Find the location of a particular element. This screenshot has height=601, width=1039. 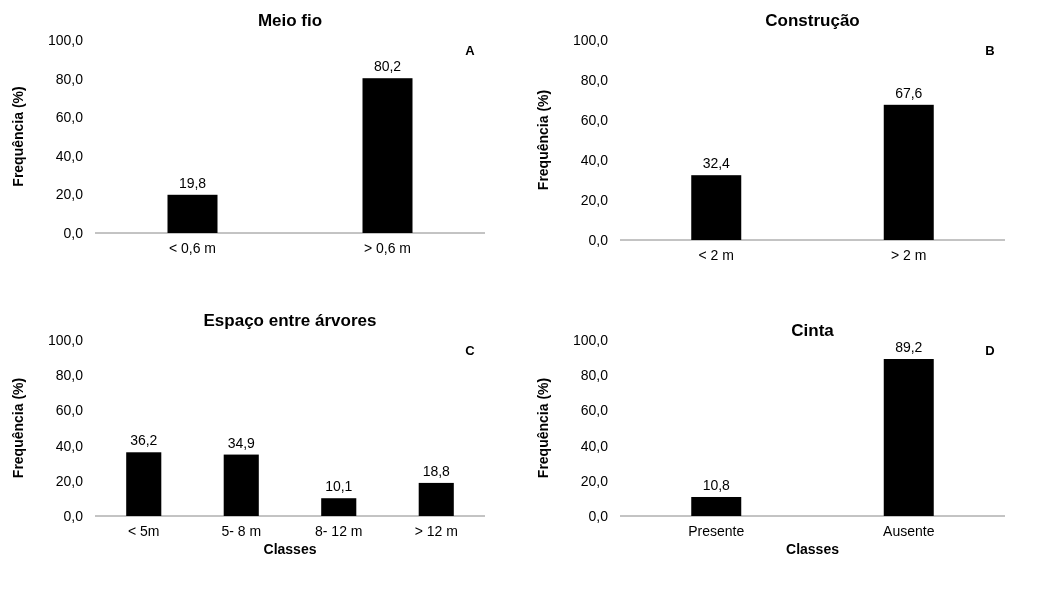

data-label: 32,4 is located at coordinates (716, 163).